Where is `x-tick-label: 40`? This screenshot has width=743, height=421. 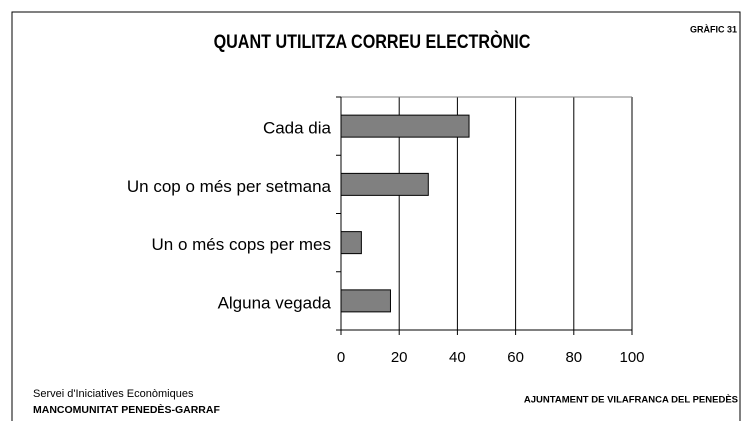 x-tick-label: 40 is located at coordinates (457, 357).